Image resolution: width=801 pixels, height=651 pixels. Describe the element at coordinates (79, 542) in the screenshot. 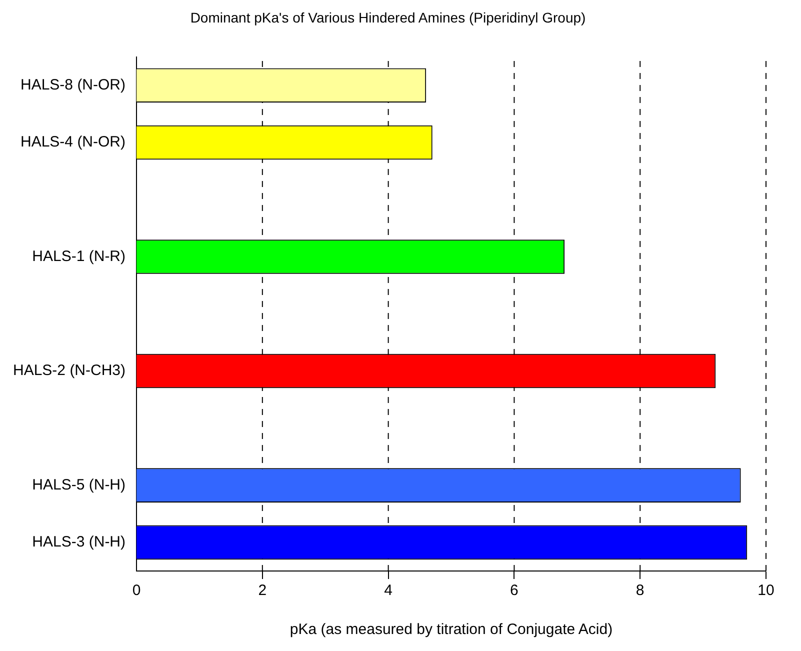

I see `y-tick-label: HALS-3 (N-H)` at that location.